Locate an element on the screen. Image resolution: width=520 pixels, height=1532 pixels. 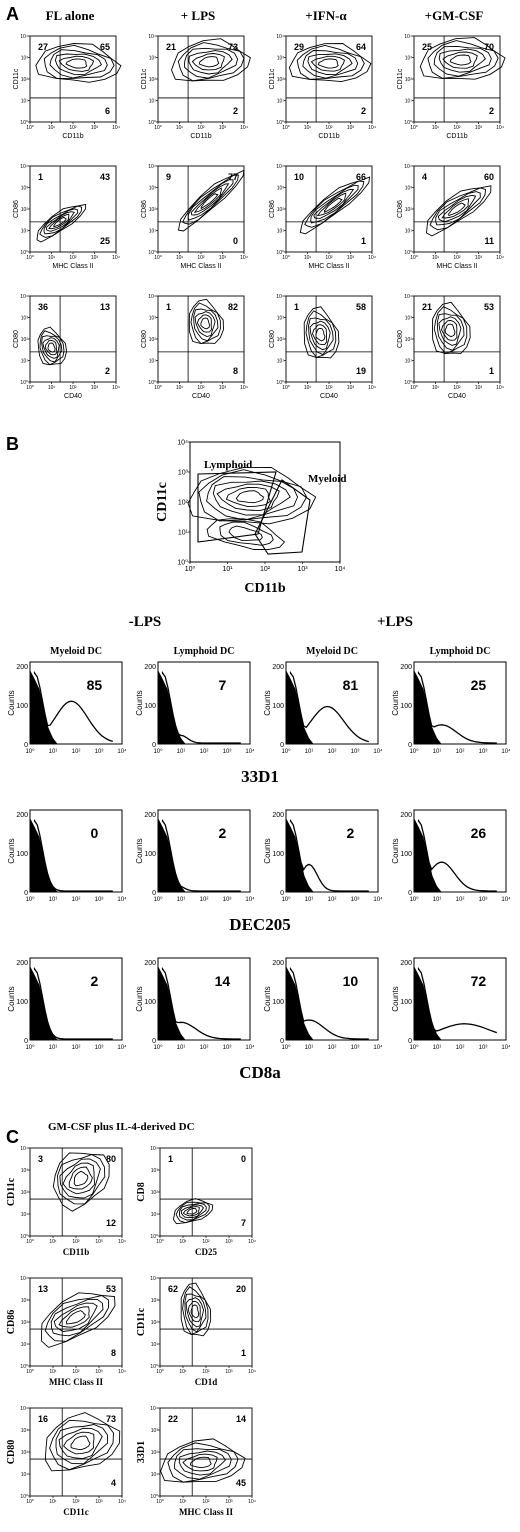
x-axis-label: CD40 is located at coordinates (73, 396).